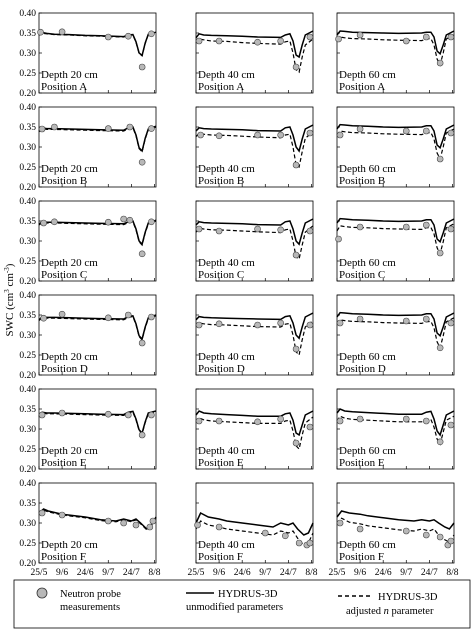  What do you see at coordinates (27, 376) in the screenshot?
I see `y-tick-label: 0.20` at bounding box center [27, 376].